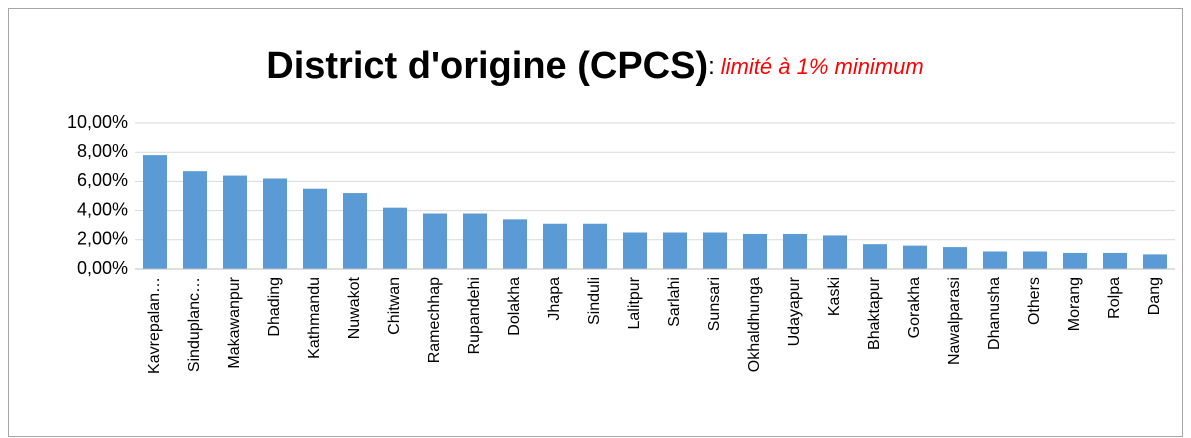 The image size is (1191, 438). I want to click on x-tick-label: Rupandehi, so click(474, 315).